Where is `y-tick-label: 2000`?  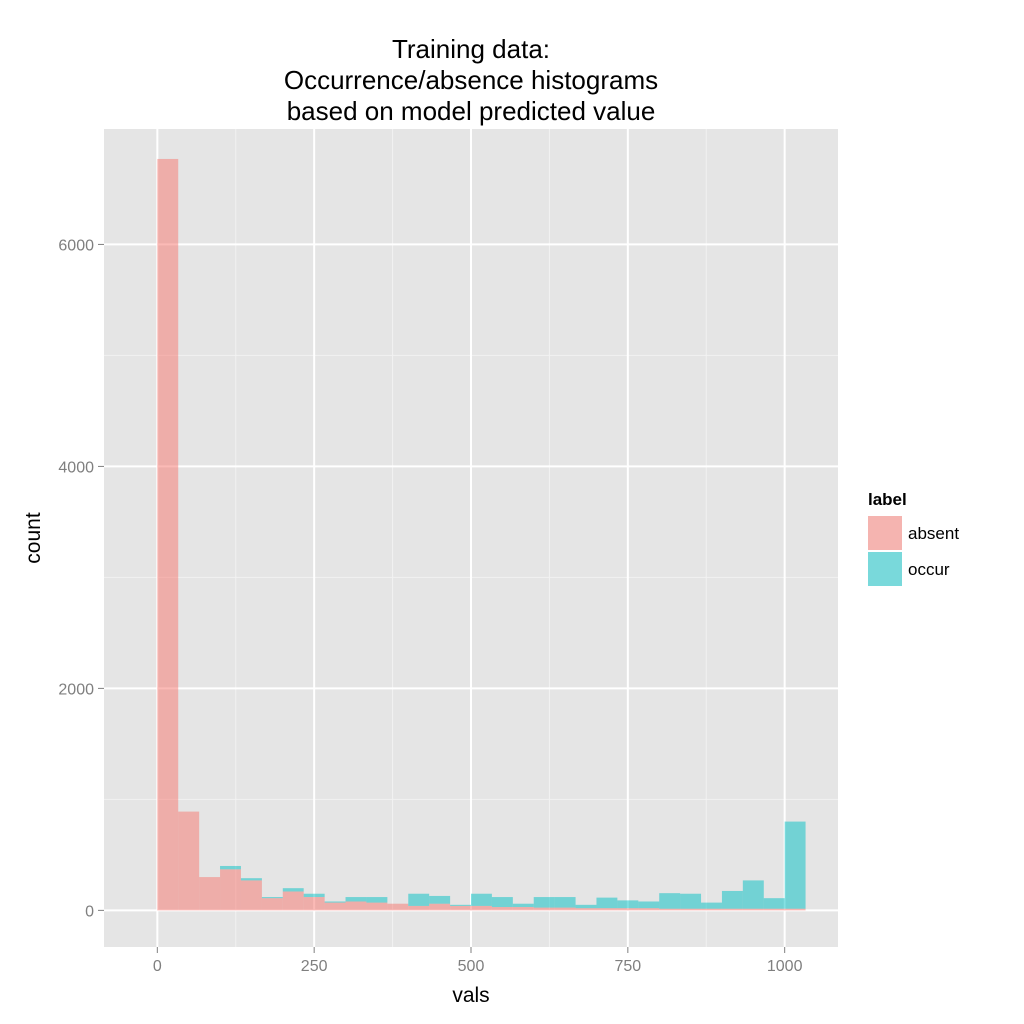
y-tick-label: 2000 is located at coordinates (76, 689).